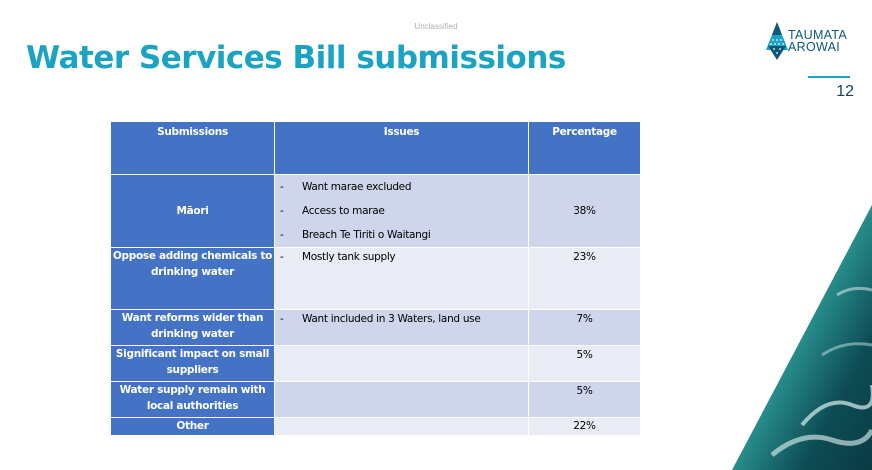 This screenshot has width=872, height=470. Describe the element at coordinates (777, 41) in the screenshot. I see `water-drop-logo-icon` at that location.